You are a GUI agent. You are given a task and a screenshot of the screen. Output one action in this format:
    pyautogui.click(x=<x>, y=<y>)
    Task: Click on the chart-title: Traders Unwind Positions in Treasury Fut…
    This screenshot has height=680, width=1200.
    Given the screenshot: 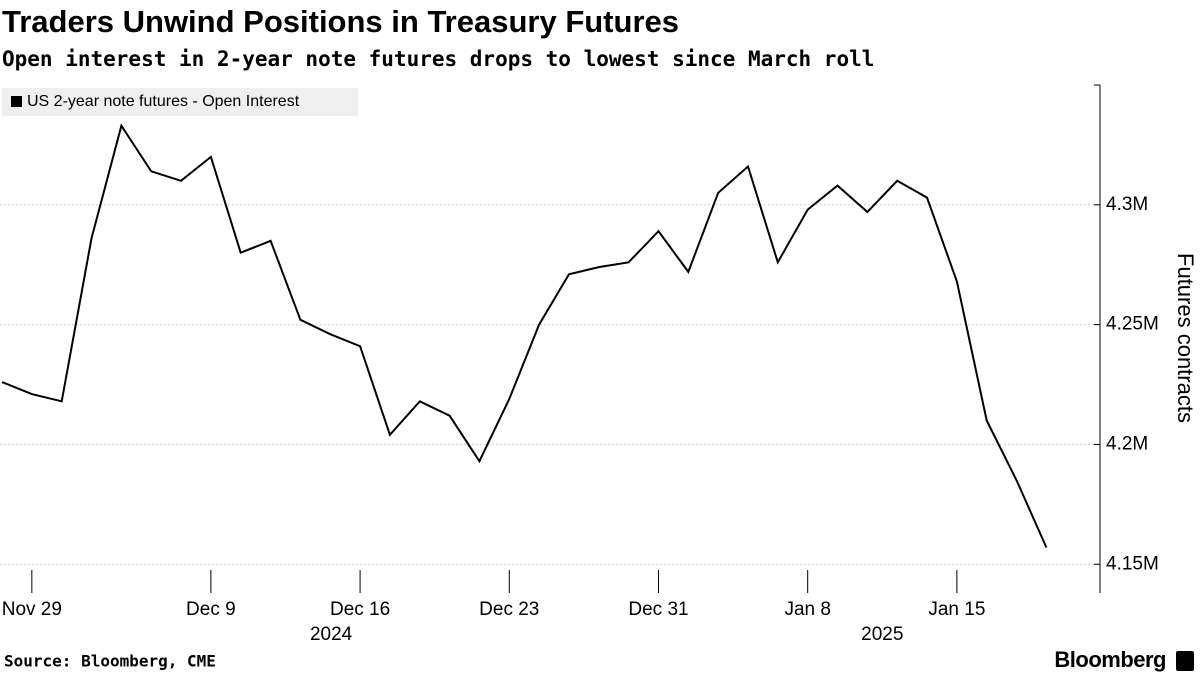 What is the action you would take?
    pyautogui.click(x=340, y=21)
    